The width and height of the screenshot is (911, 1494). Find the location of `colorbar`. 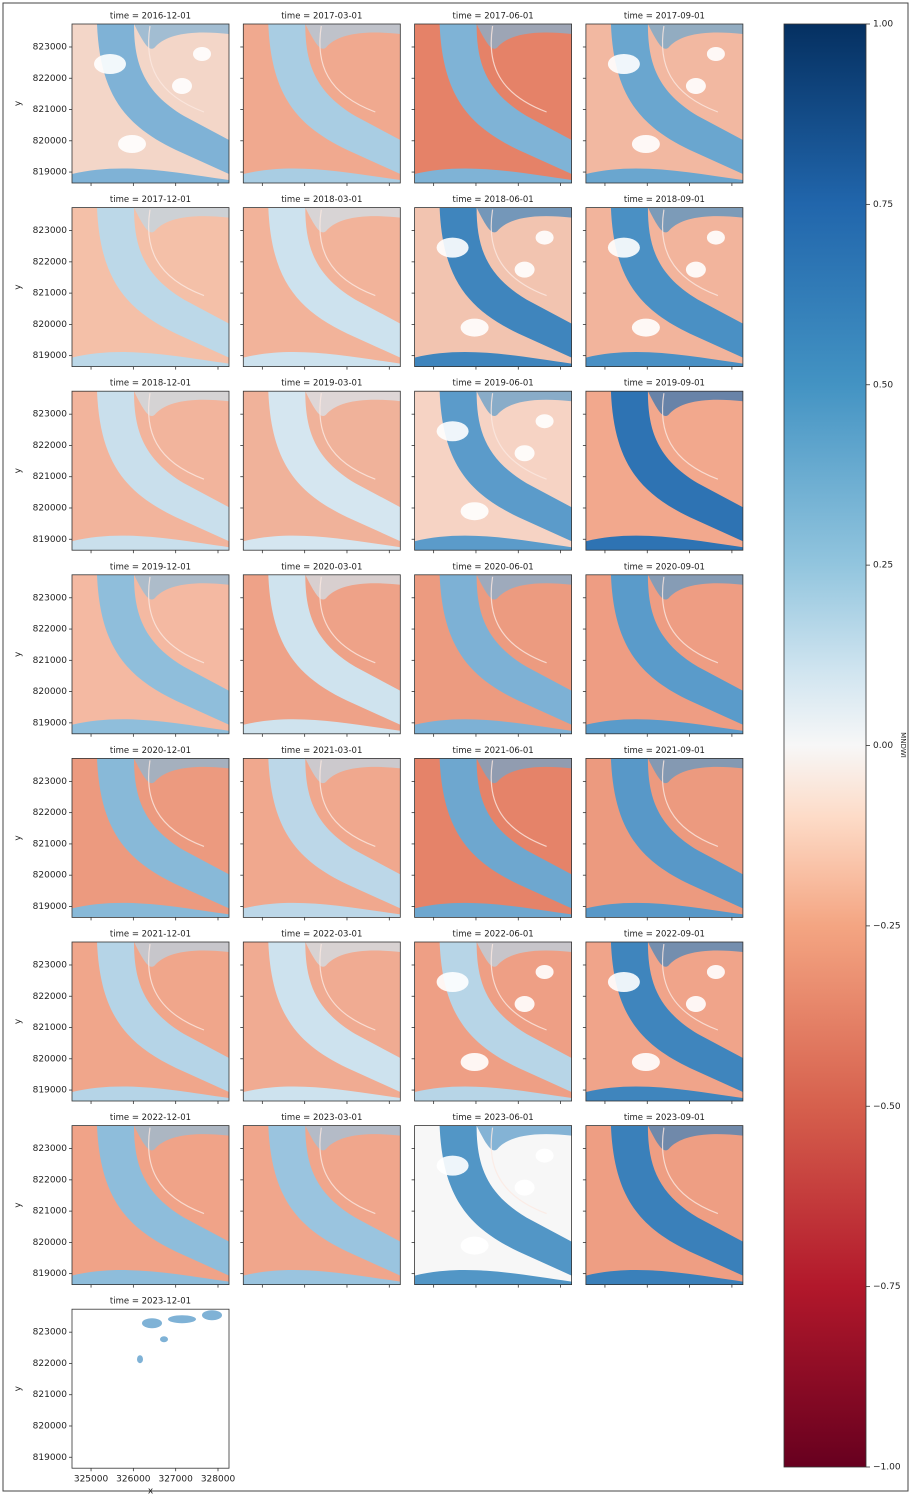

colorbar is located at coordinates (825, 745).